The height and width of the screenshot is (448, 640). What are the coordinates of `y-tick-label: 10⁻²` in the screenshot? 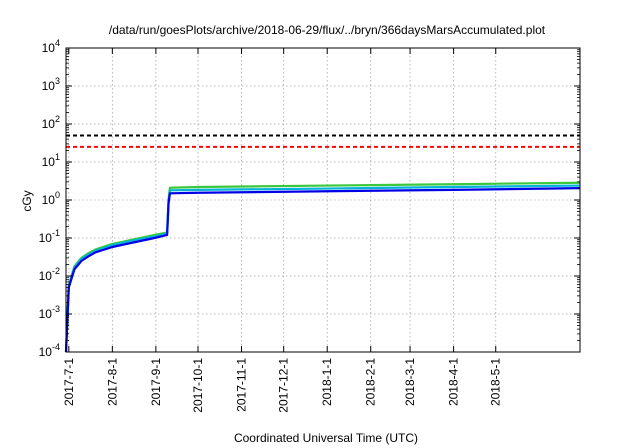 It's located at (49, 274).